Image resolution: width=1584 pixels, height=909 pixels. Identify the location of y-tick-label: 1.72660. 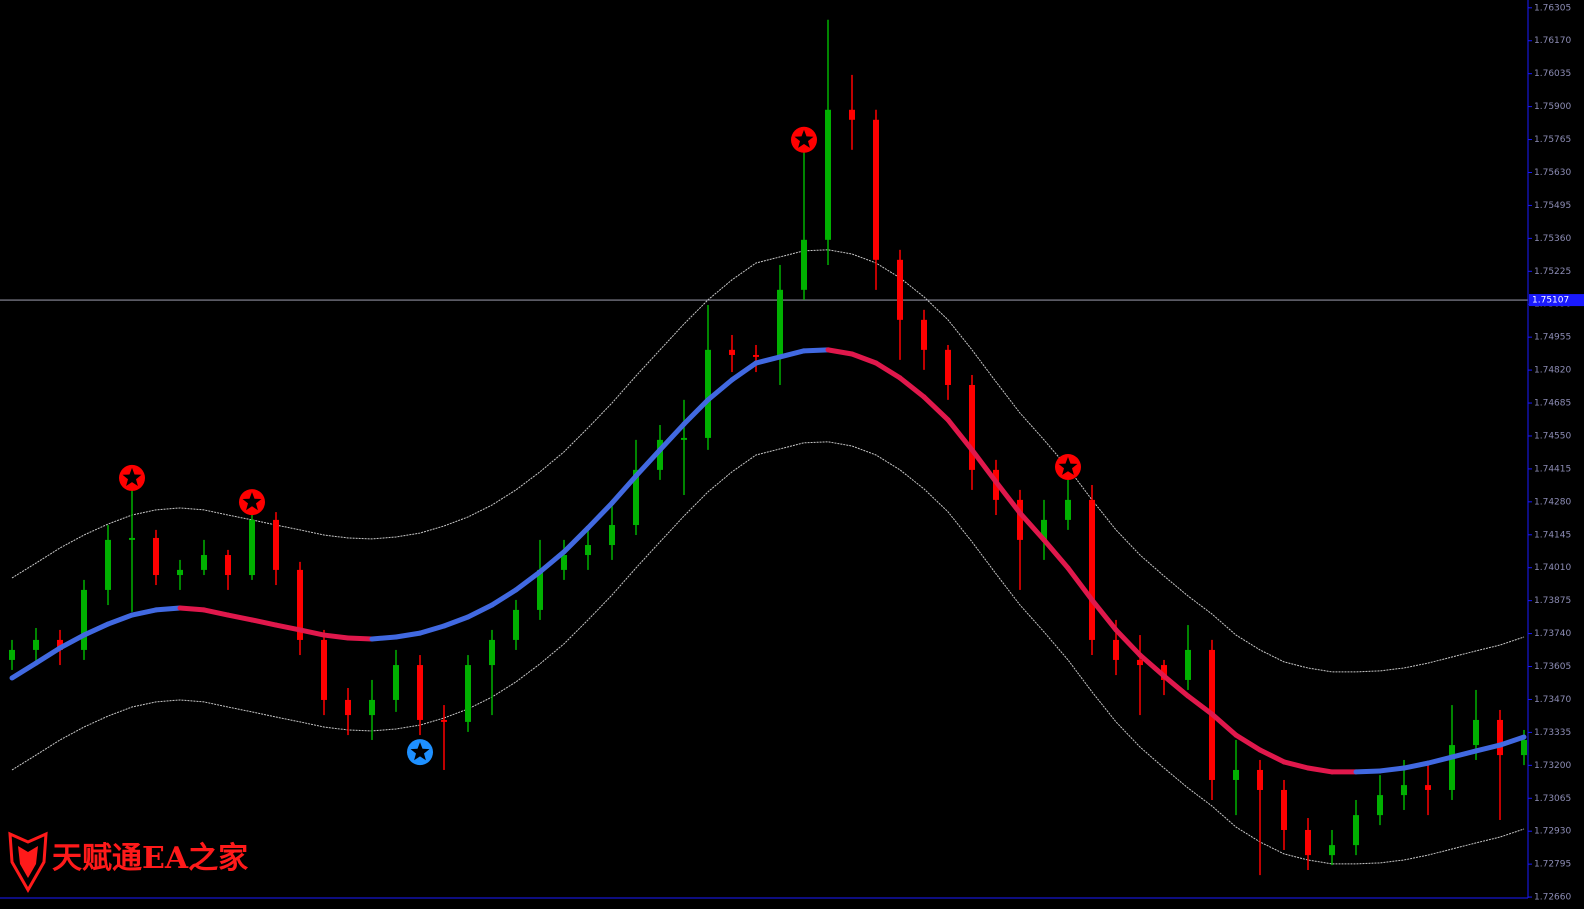
(1552, 898).